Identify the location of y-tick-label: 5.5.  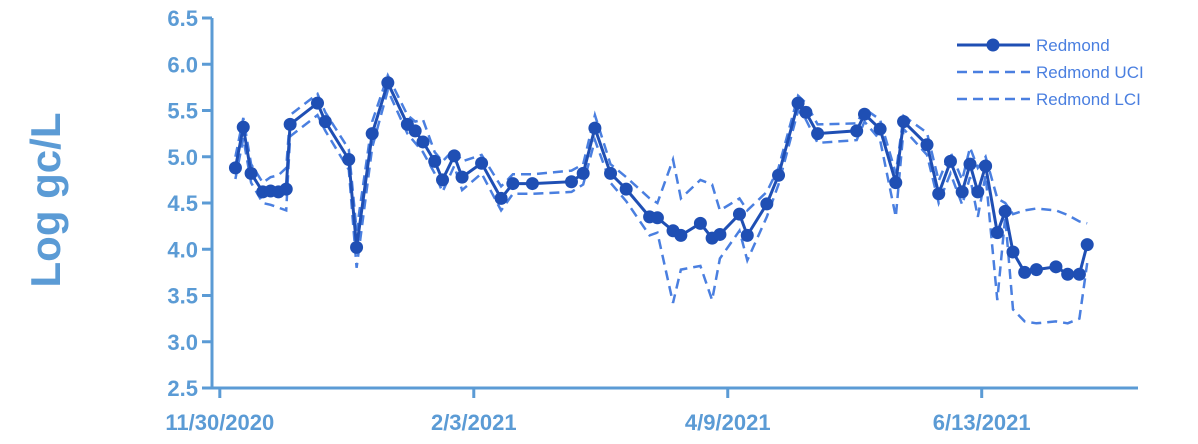
(182, 111).